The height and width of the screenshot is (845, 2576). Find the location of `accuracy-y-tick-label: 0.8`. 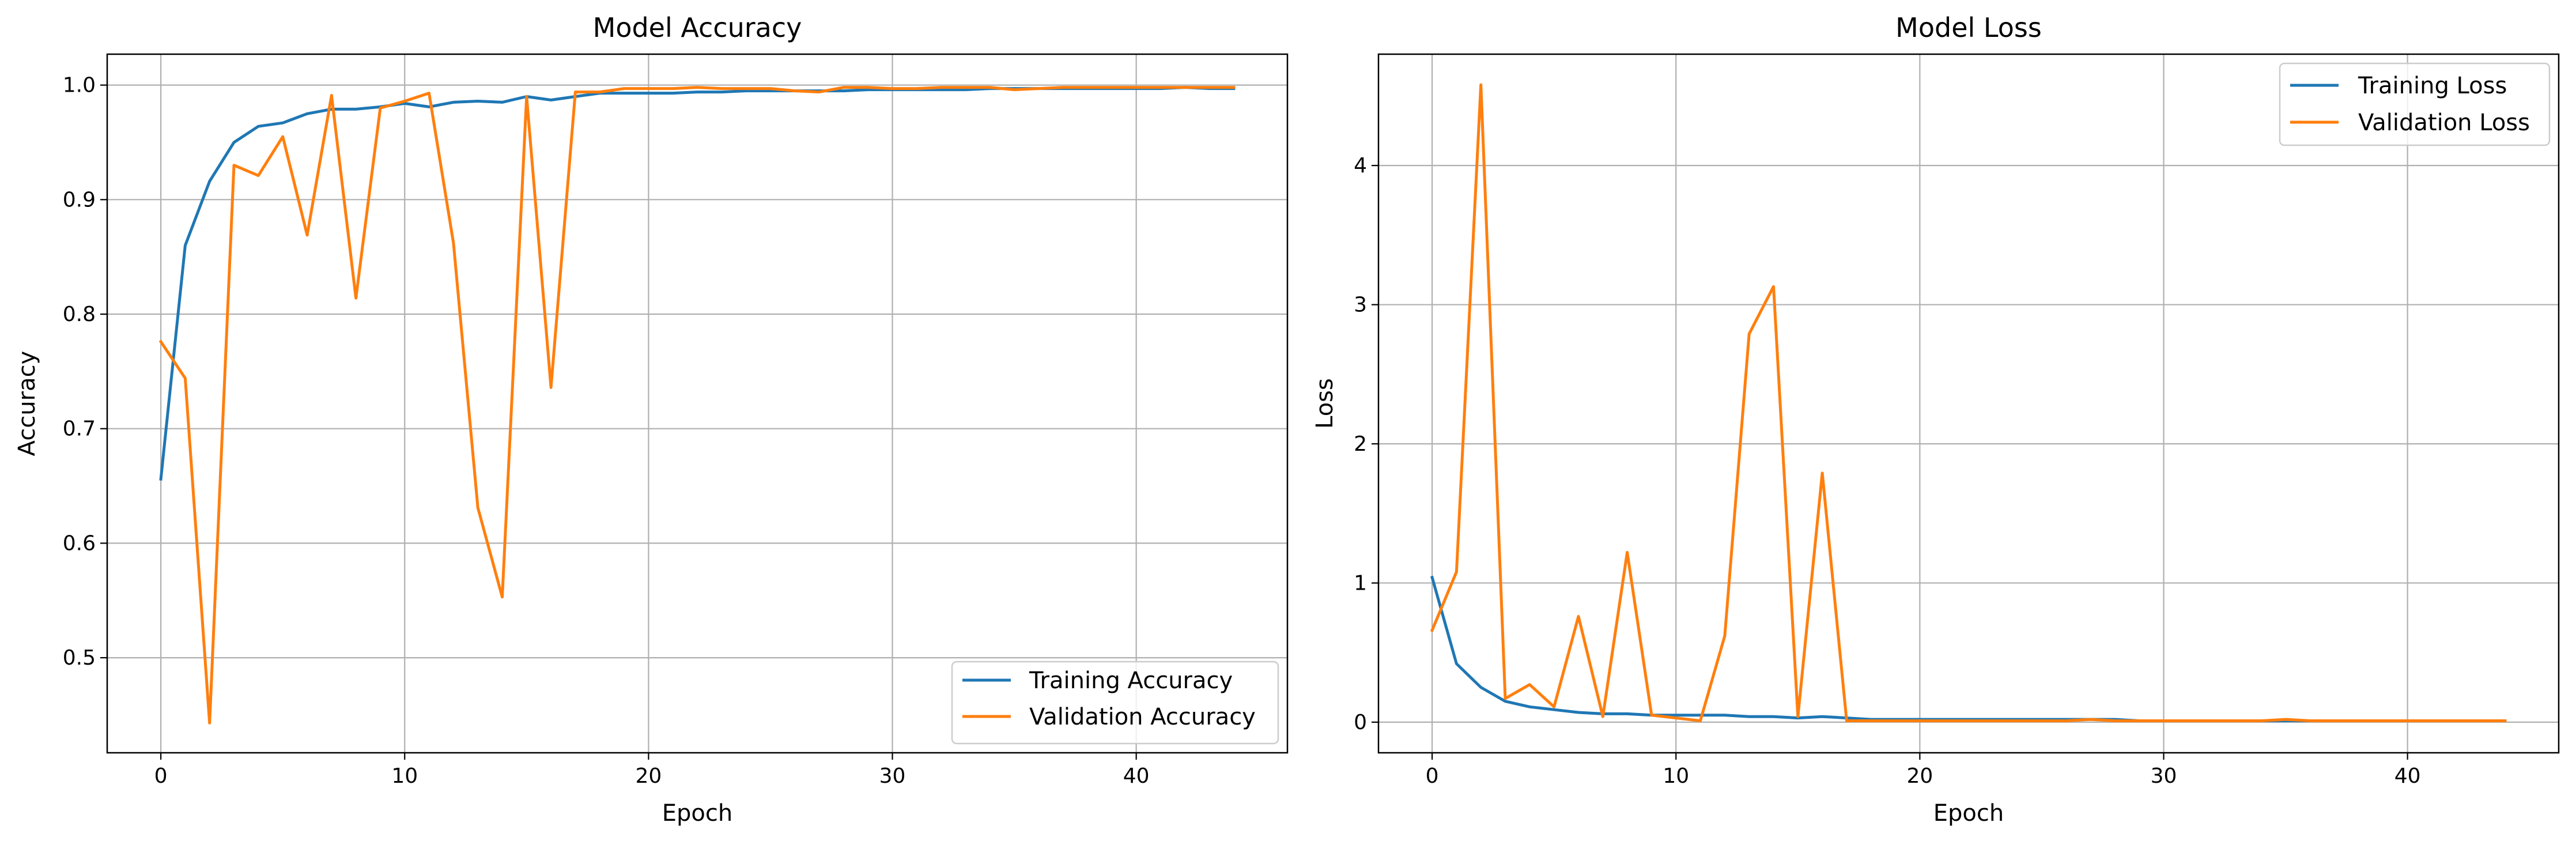

accuracy-y-tick-label: 0.8 is located at coordinates (79, 314).